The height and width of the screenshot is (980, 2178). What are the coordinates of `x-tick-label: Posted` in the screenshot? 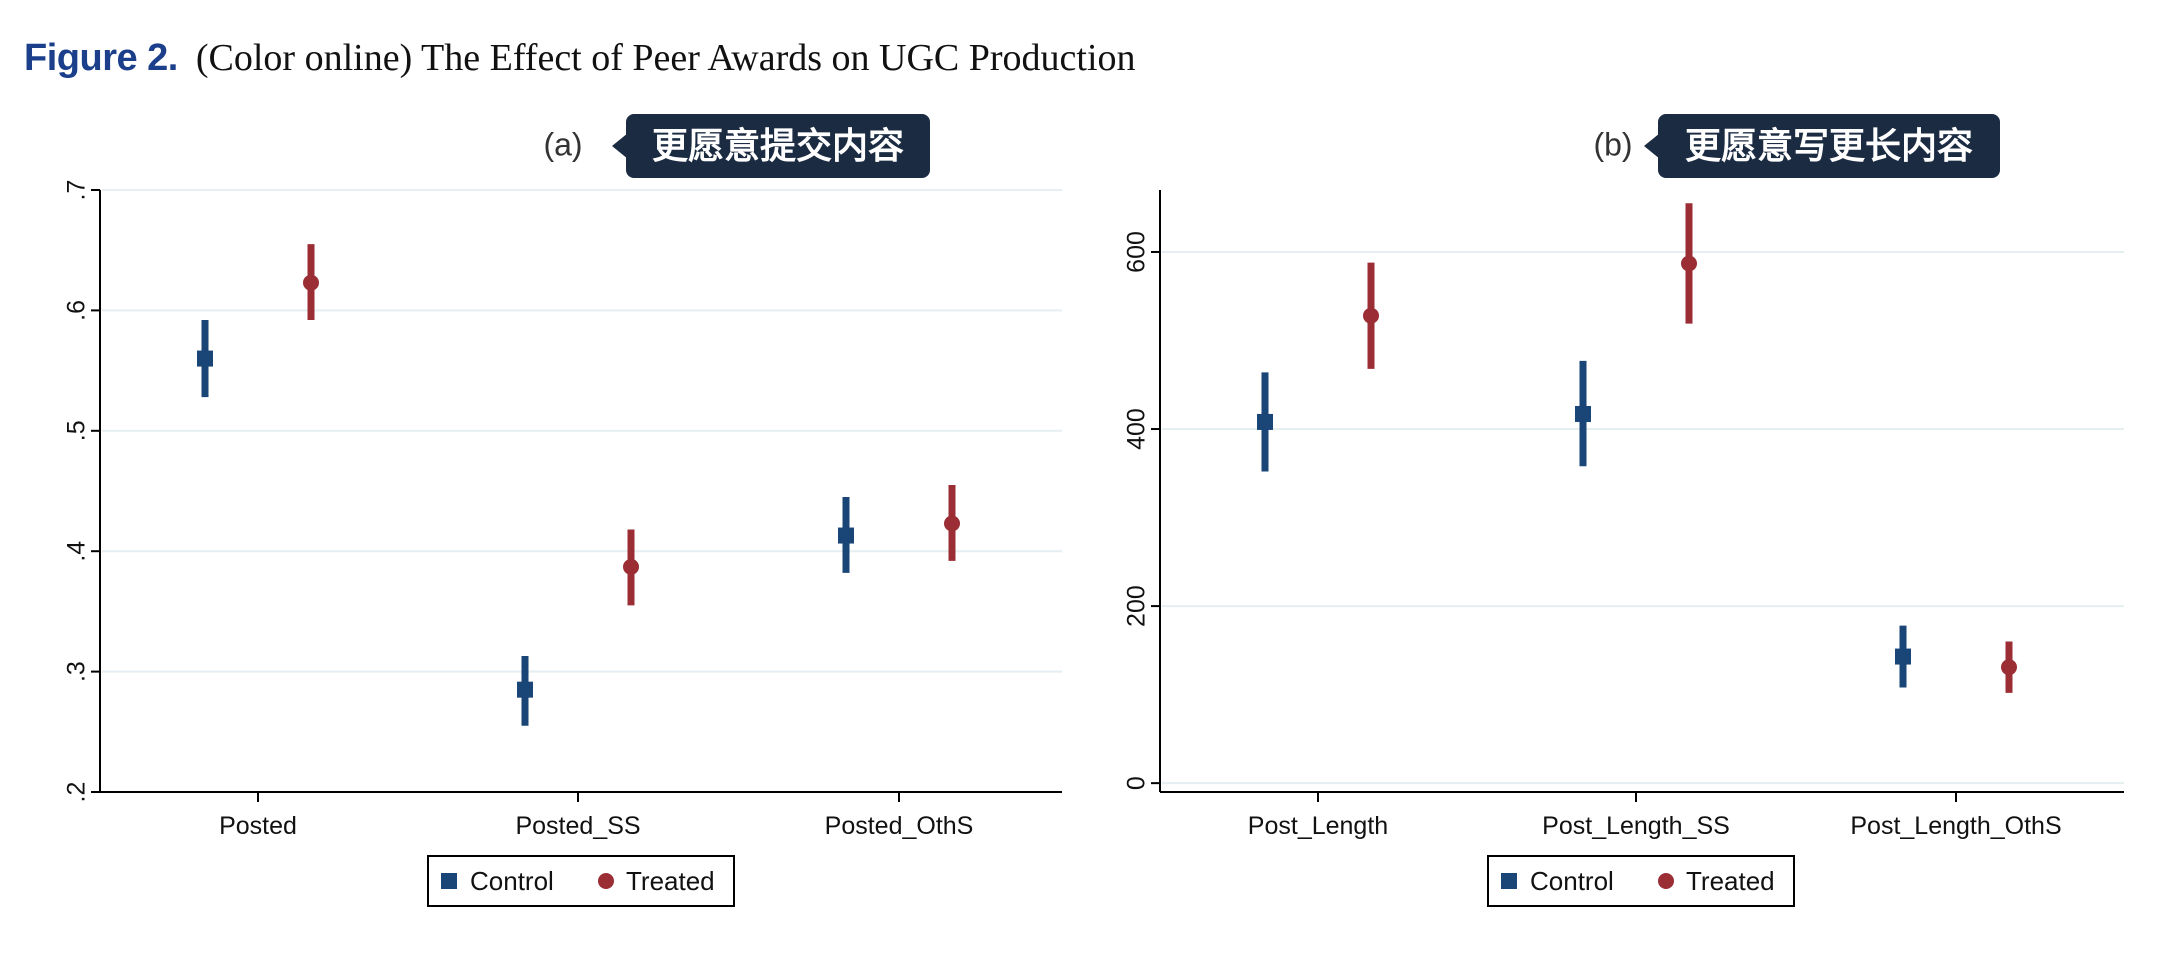 It's located at (258, 826).